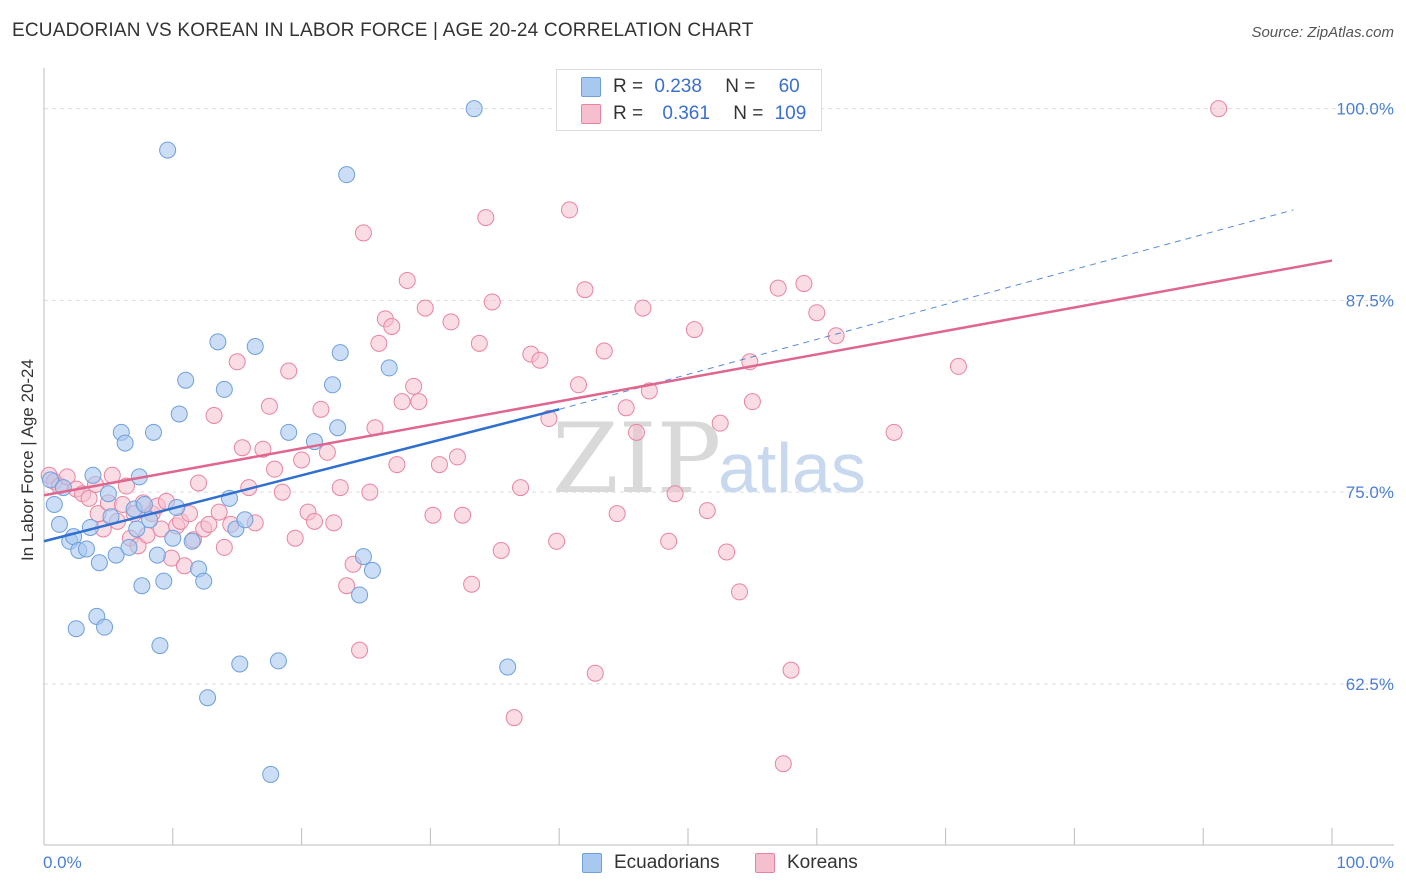 This screenshot has height=892, width=1406. Describe the element at coordinates (592, 863) in the screenshot. I see `legend-swatch-ecuadorians` at that location.